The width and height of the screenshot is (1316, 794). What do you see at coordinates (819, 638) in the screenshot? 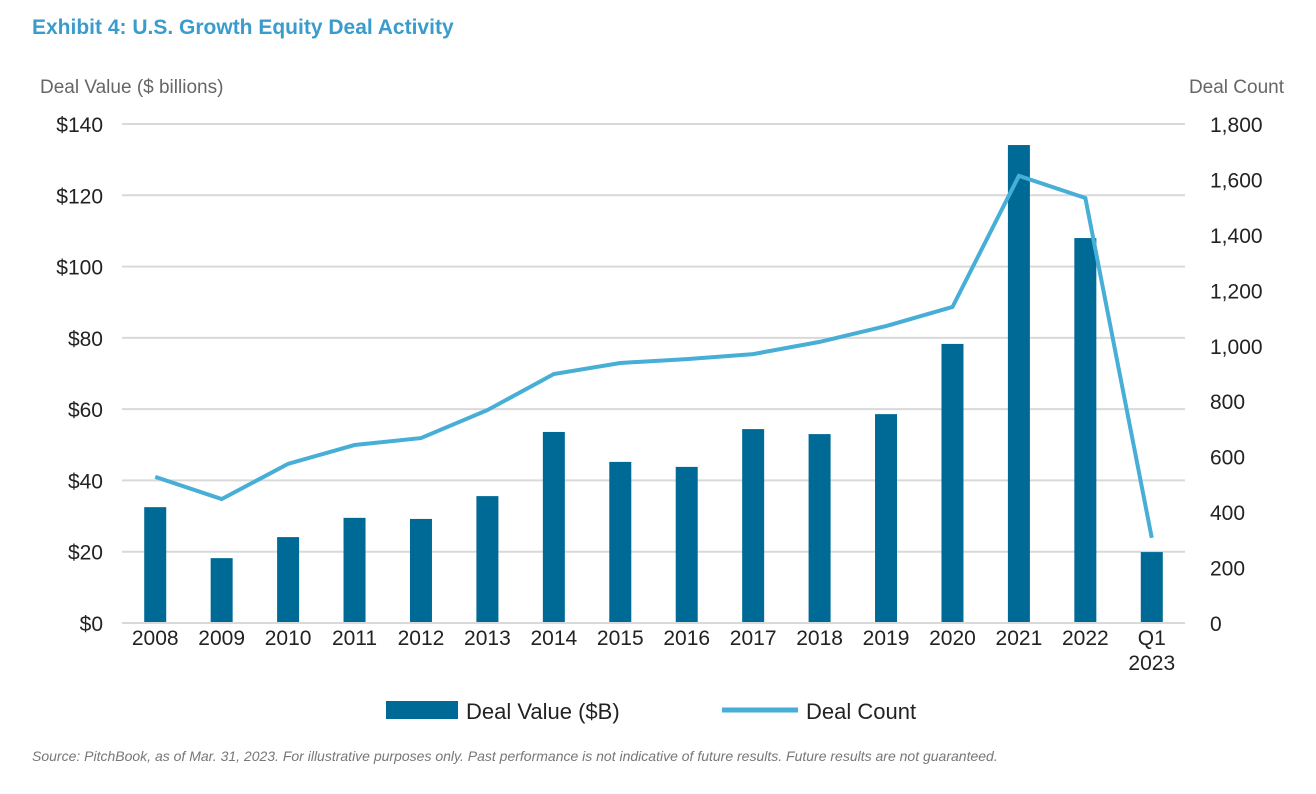
I see `x-tick-label: 2018` at bounding box center [819, 638].